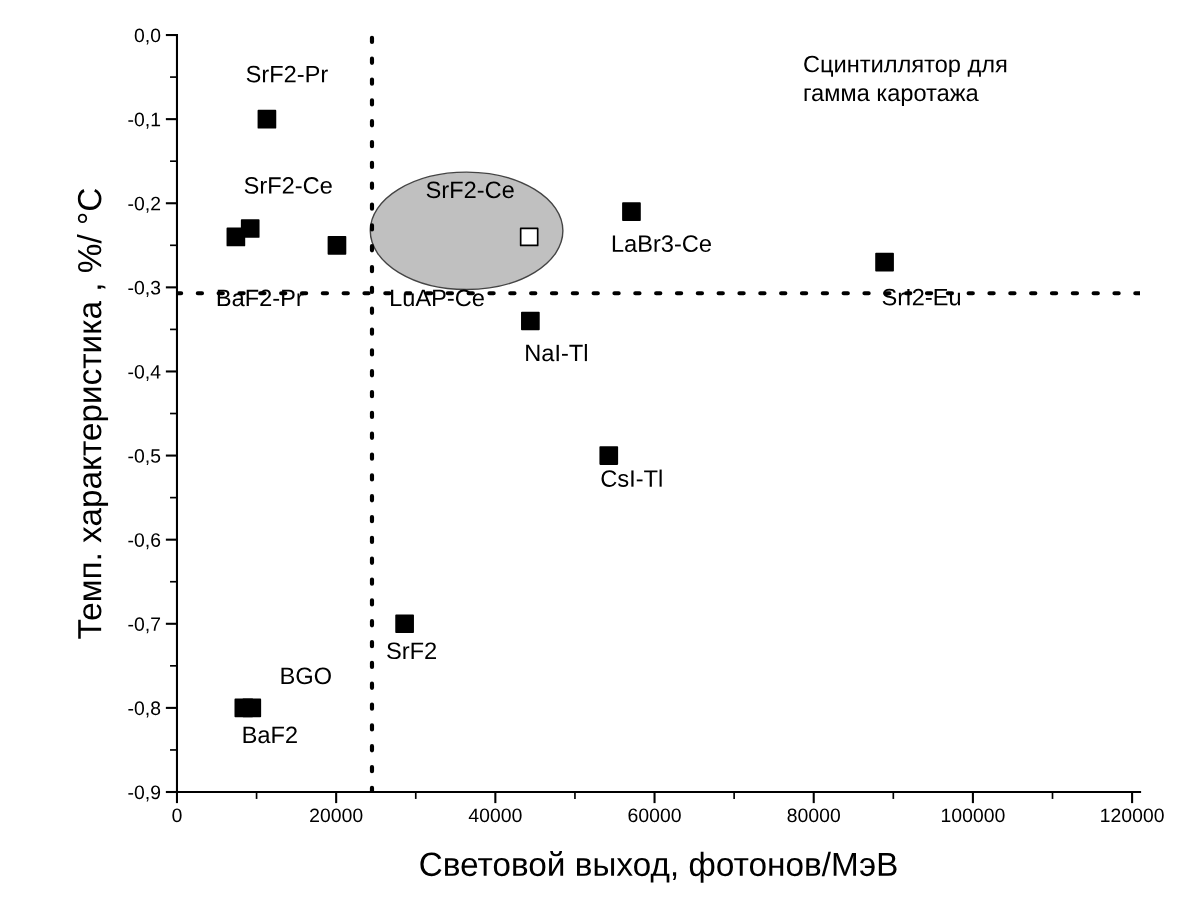 The image size is (1183, 922). I want to click on x-tick-label: 100000, so click(973, 815).